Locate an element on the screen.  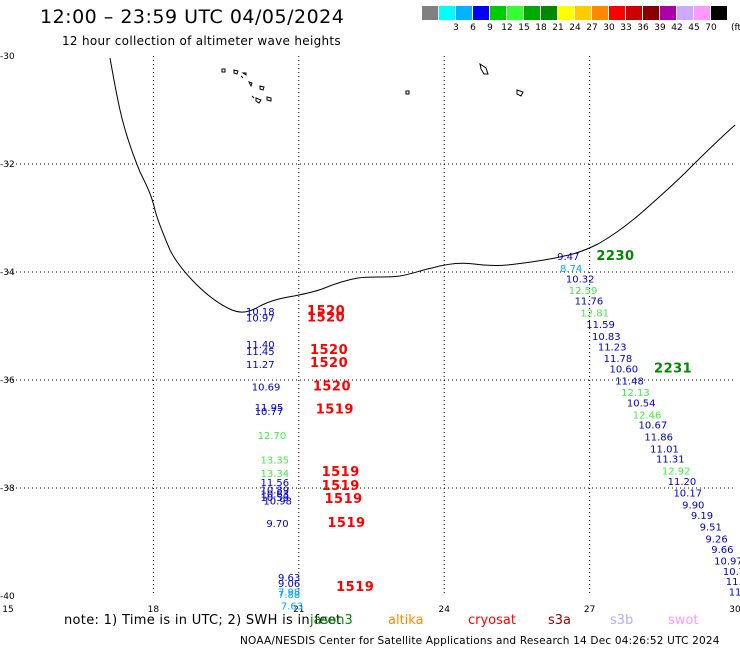
satellite-legend-cryosat: cryosat is located at coordinates (492, 620).